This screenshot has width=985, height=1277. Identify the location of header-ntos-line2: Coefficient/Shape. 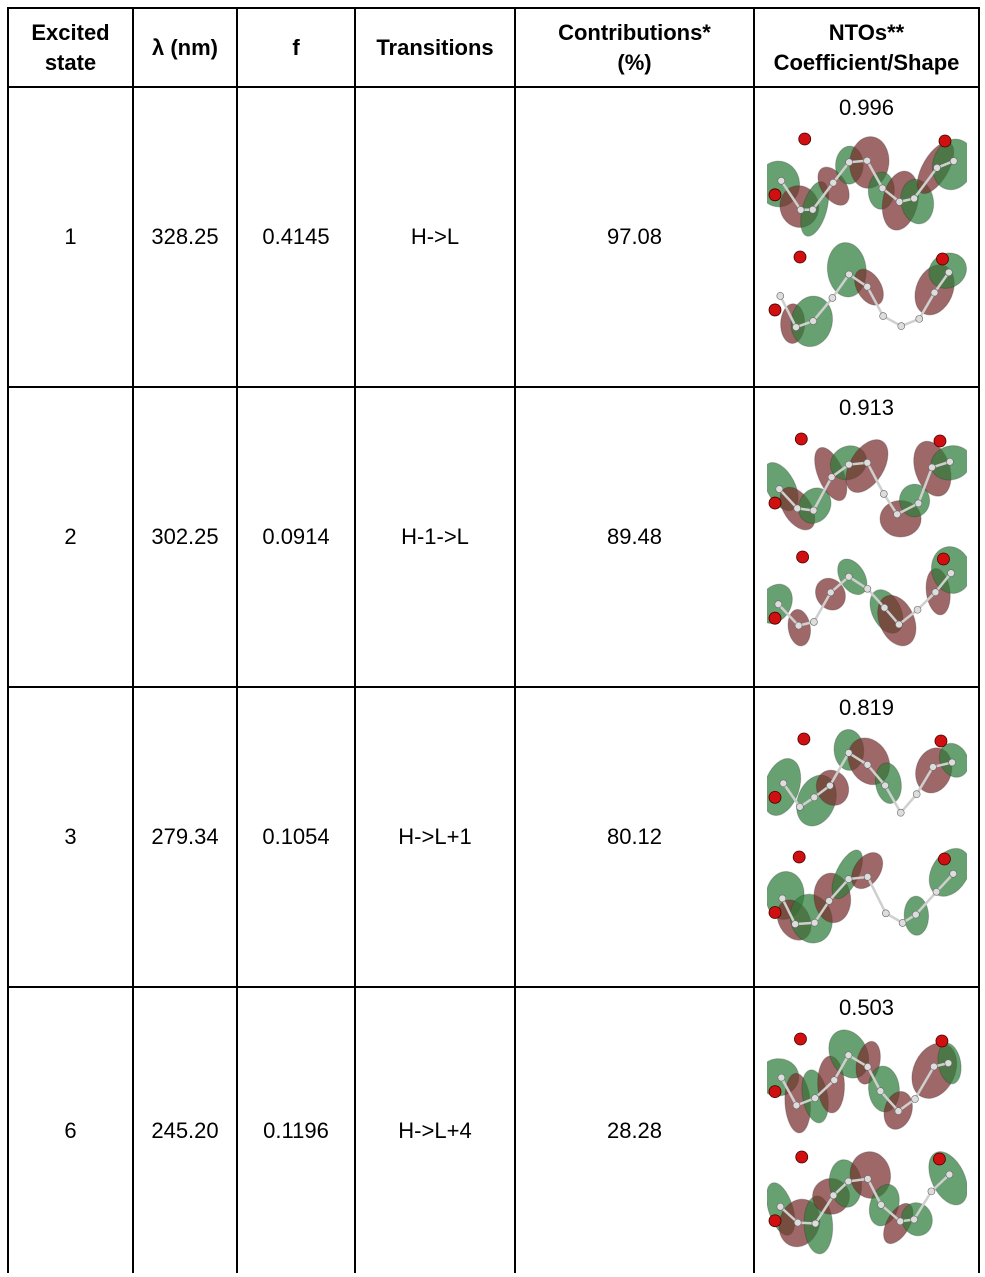
(866, 62).